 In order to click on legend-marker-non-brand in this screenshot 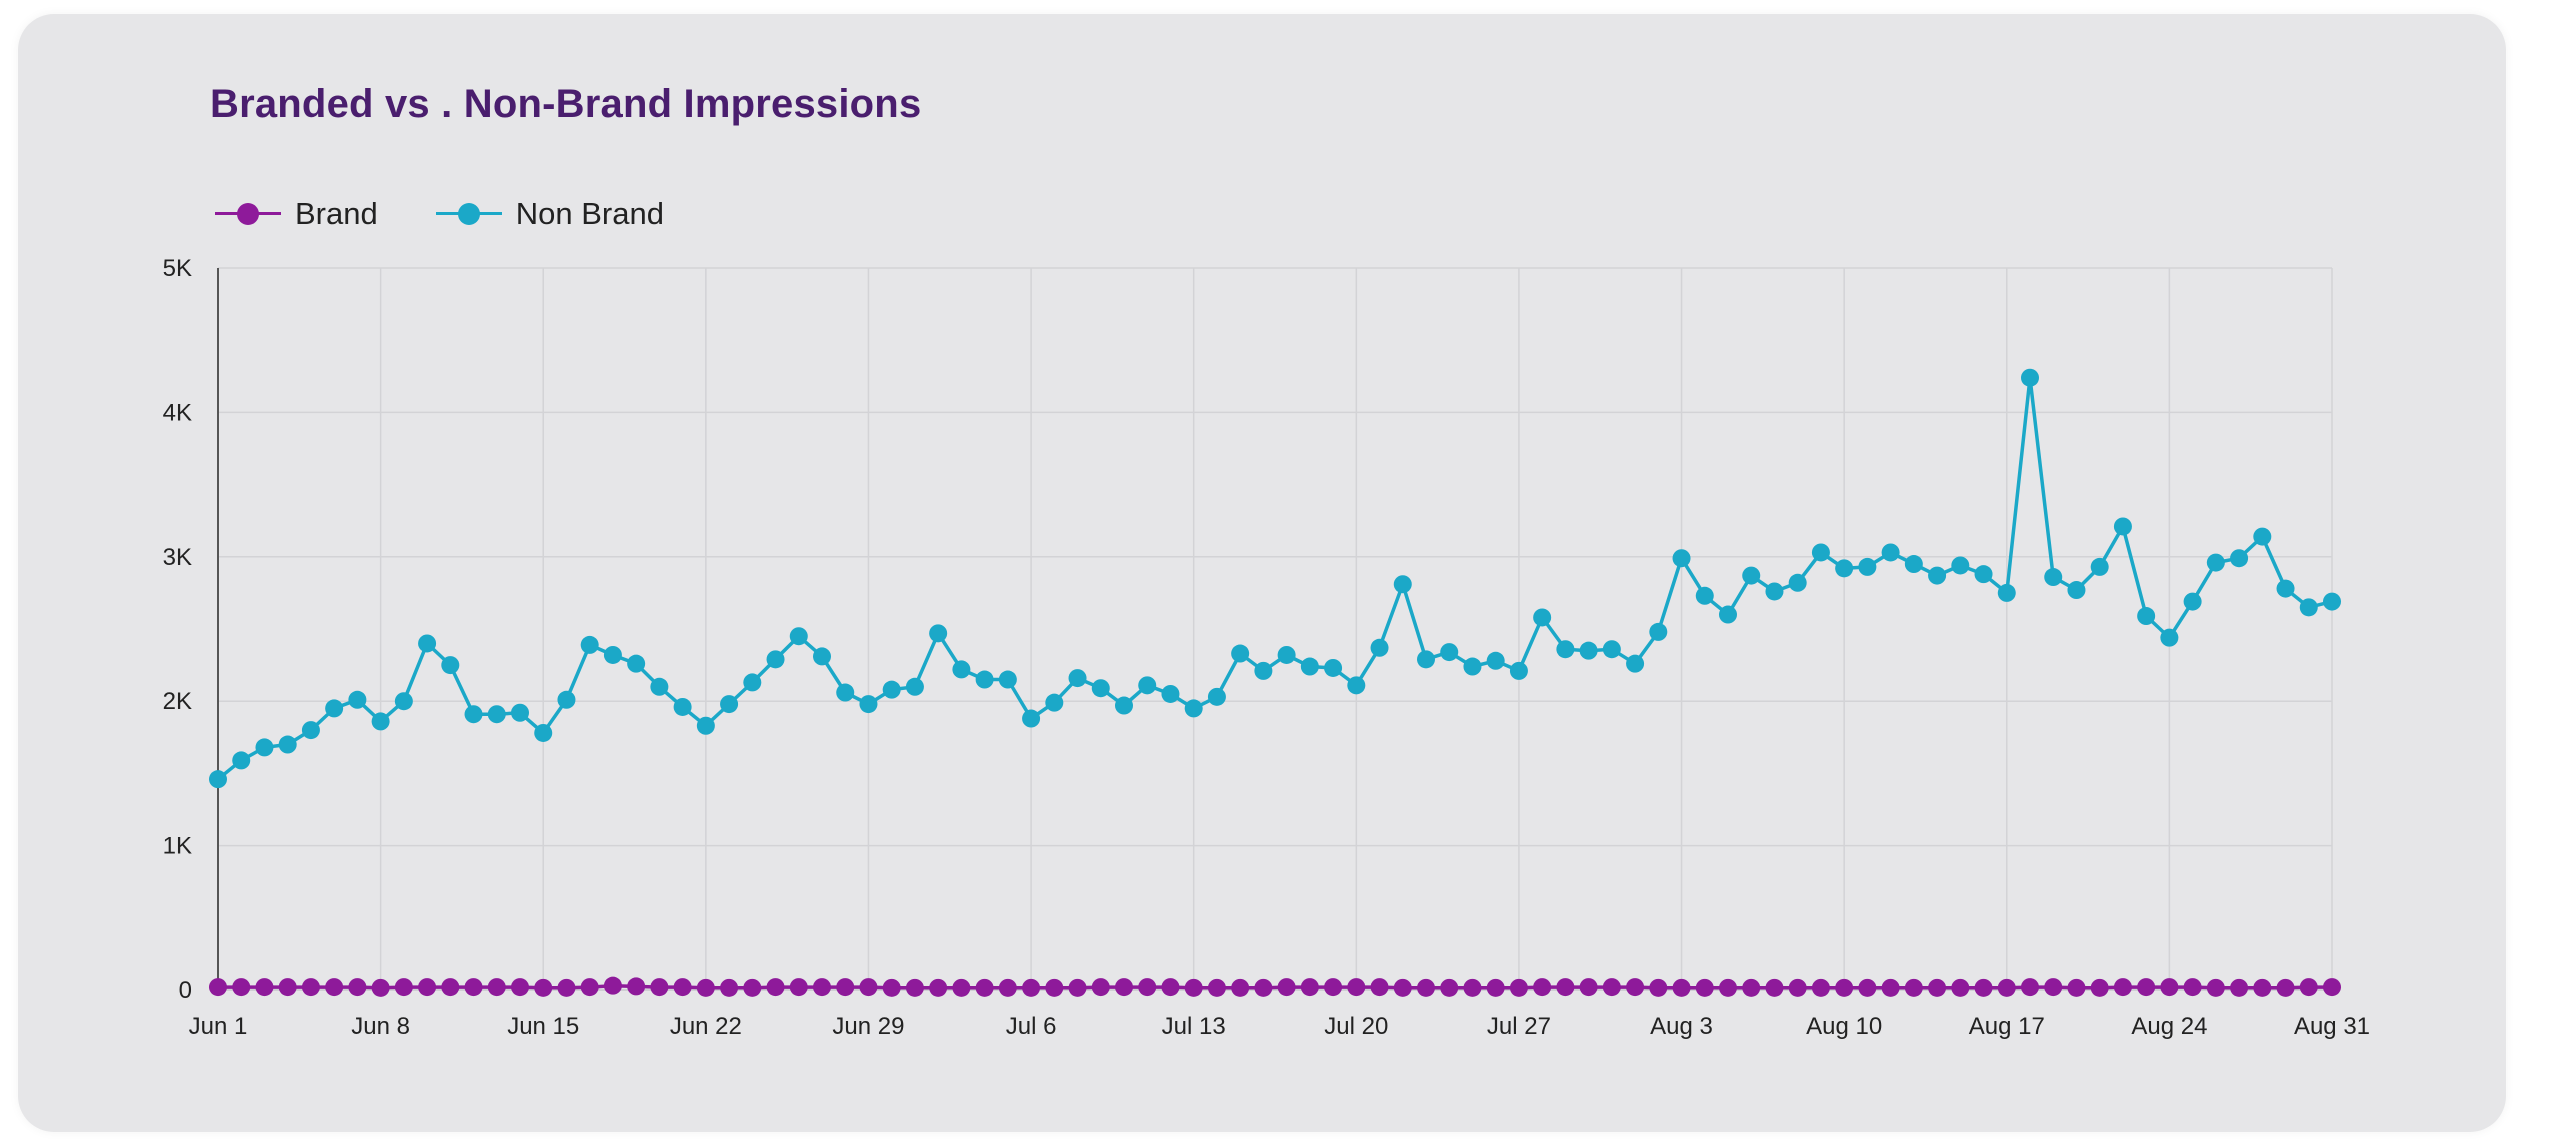, I will do `click(468, 214)`.